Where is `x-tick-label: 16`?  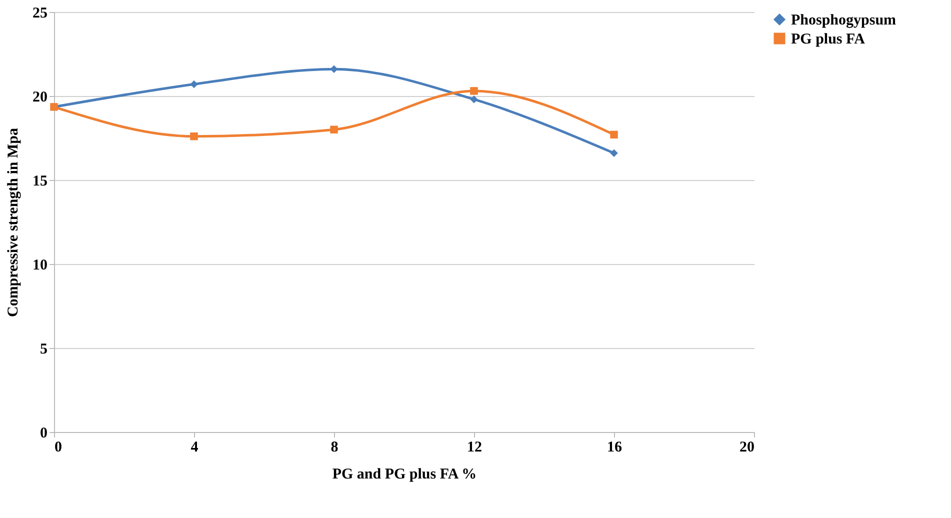 x-tick-label: 16 is located at coordinates (614, 448).